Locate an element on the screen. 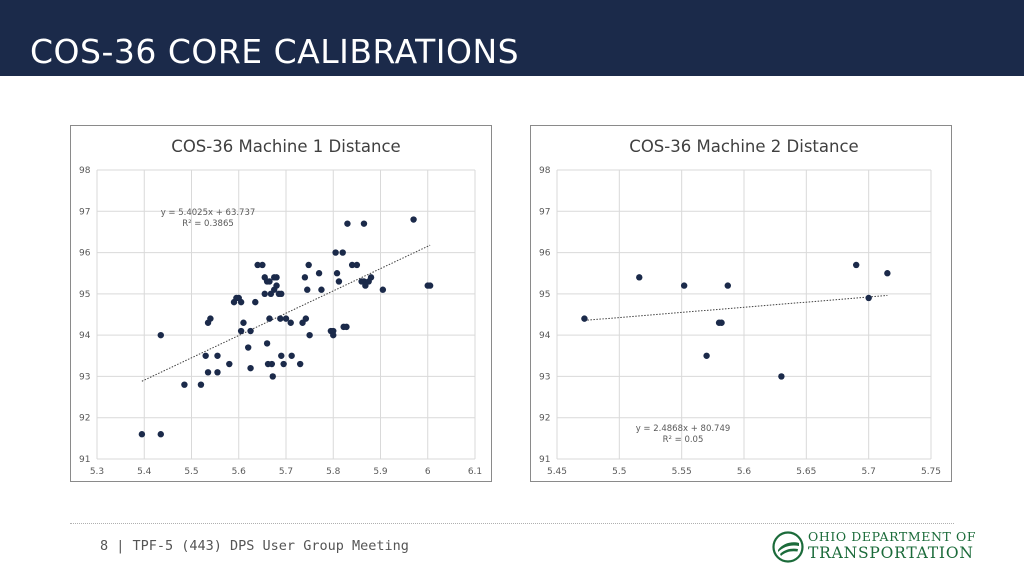  x-tick-label: 5.3 is located at coordinates (97, 472).